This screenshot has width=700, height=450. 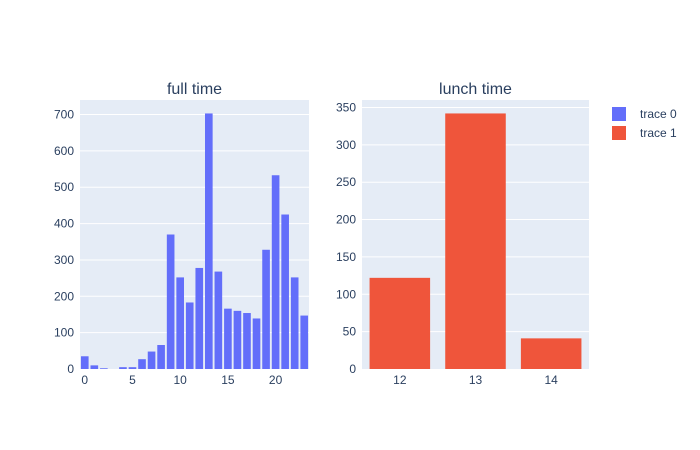 What do you see at coordinates (64, 224) in the screenshot?
I see `y-tick-label: 400` at bounding box center [64, 224].